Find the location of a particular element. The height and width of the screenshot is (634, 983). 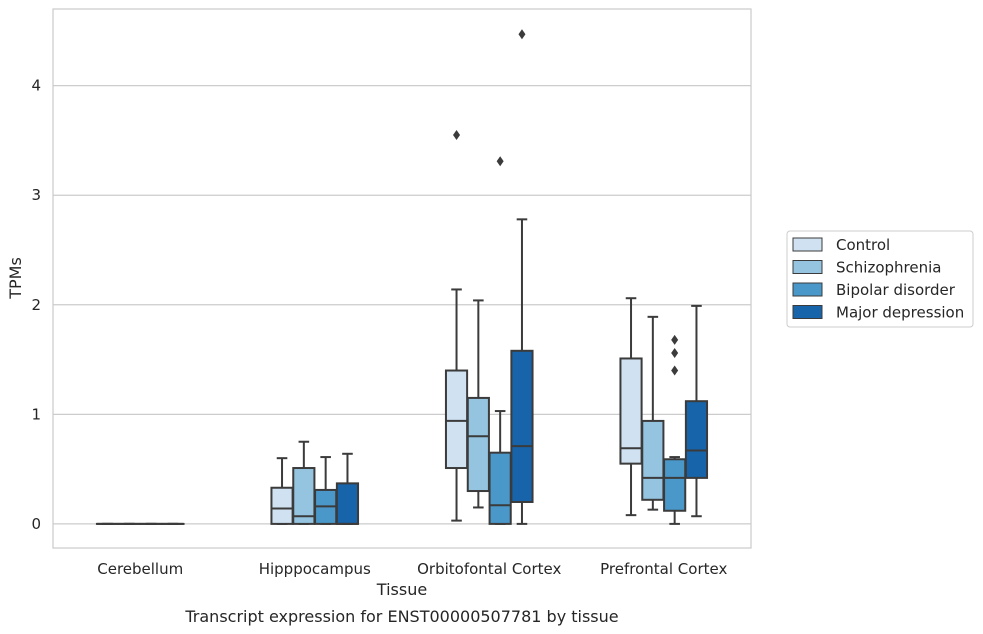

legend-label: Bipolar disorder is located at coordinates (896, 290).